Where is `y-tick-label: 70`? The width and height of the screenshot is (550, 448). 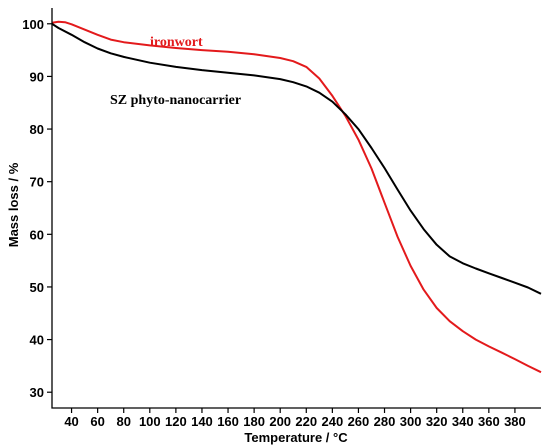
y-tick-label: 70 is located at coordinates (37, 182).